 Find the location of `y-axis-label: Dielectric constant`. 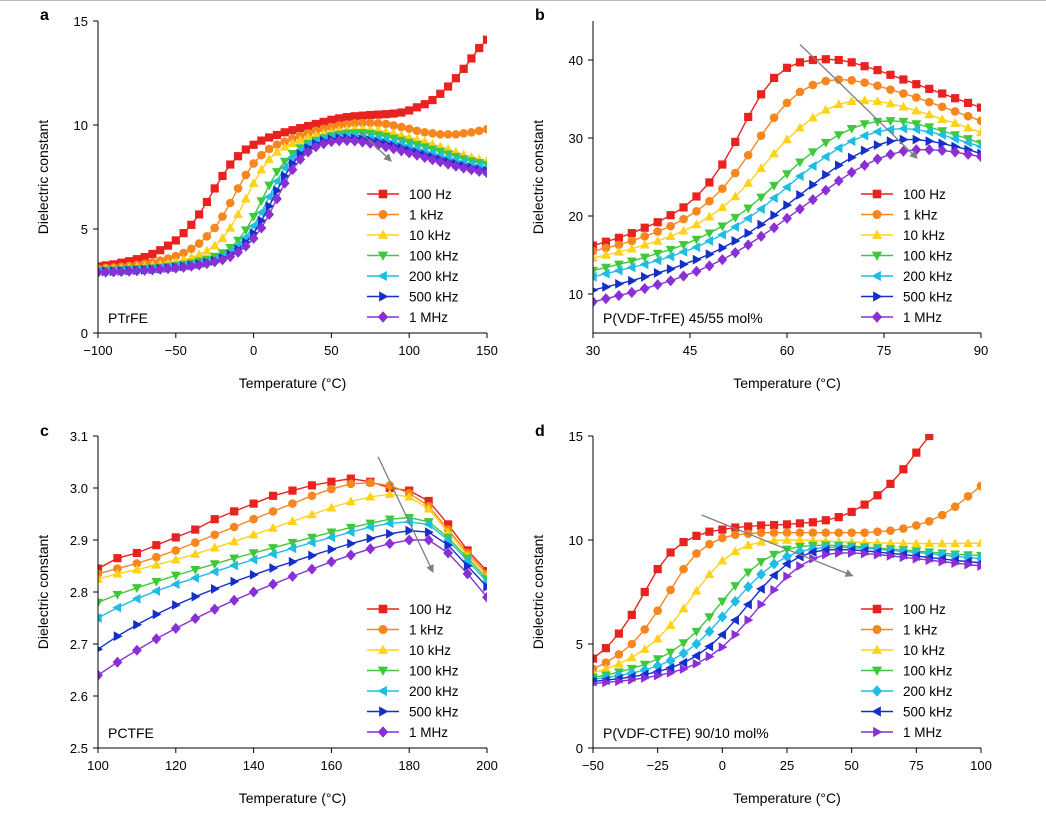

y-axis-label: Dielectric constant is located at coordinates (538, 592).